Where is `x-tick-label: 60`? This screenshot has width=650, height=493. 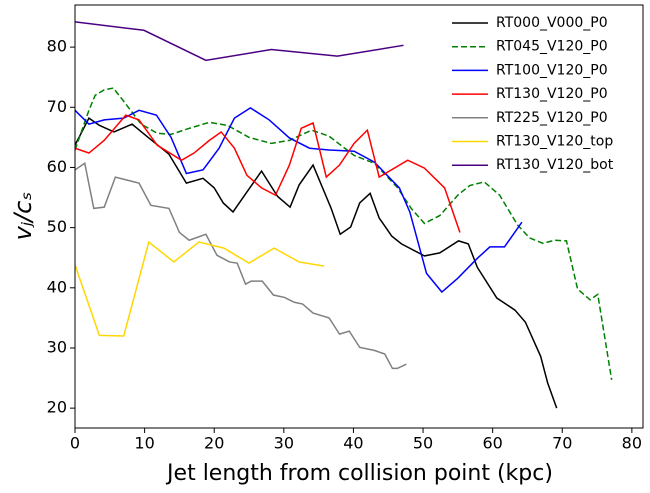 x-tick-label: 60 is located at coordinates (492, 443).